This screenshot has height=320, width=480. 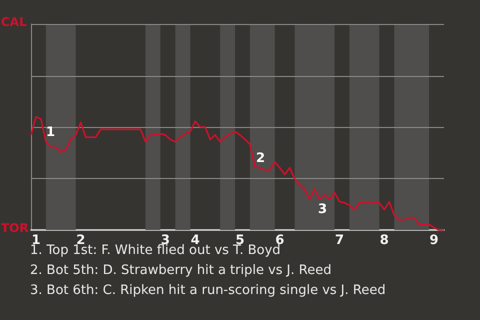 What do you see at coordinates (434, 240) in the screenshot?
I see `x-tick-label: 9` at bounding box center [434, 240].